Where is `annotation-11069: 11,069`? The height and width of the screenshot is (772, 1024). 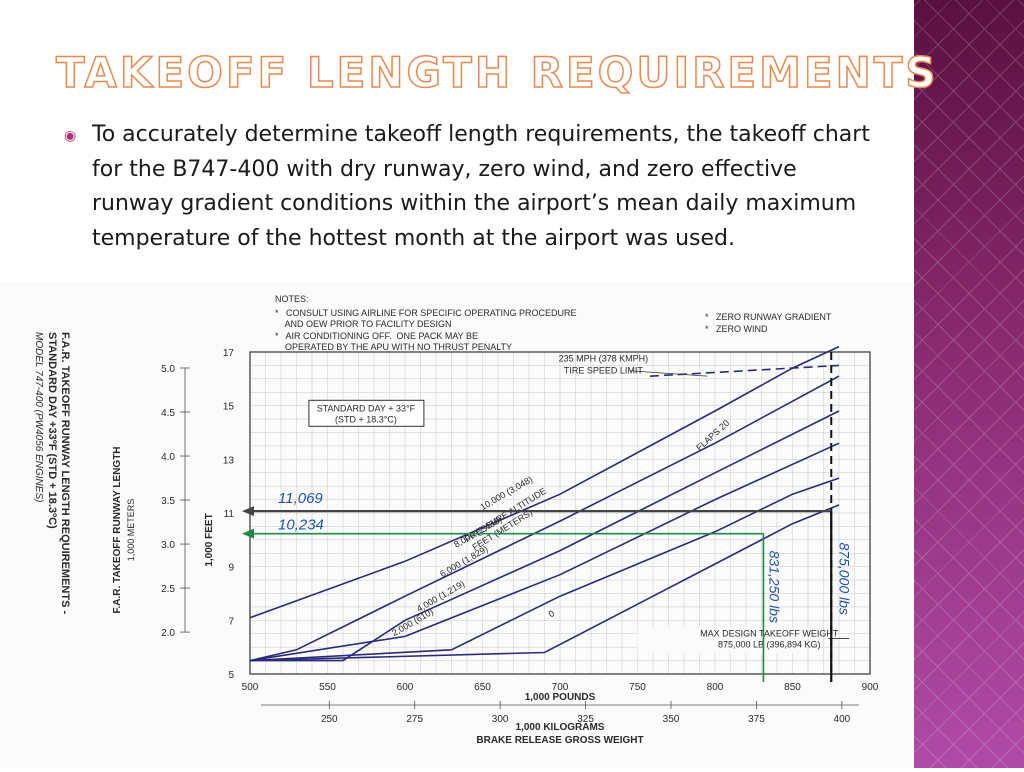
annotation-11069: 11,069 is located at coordinates (300, 498).